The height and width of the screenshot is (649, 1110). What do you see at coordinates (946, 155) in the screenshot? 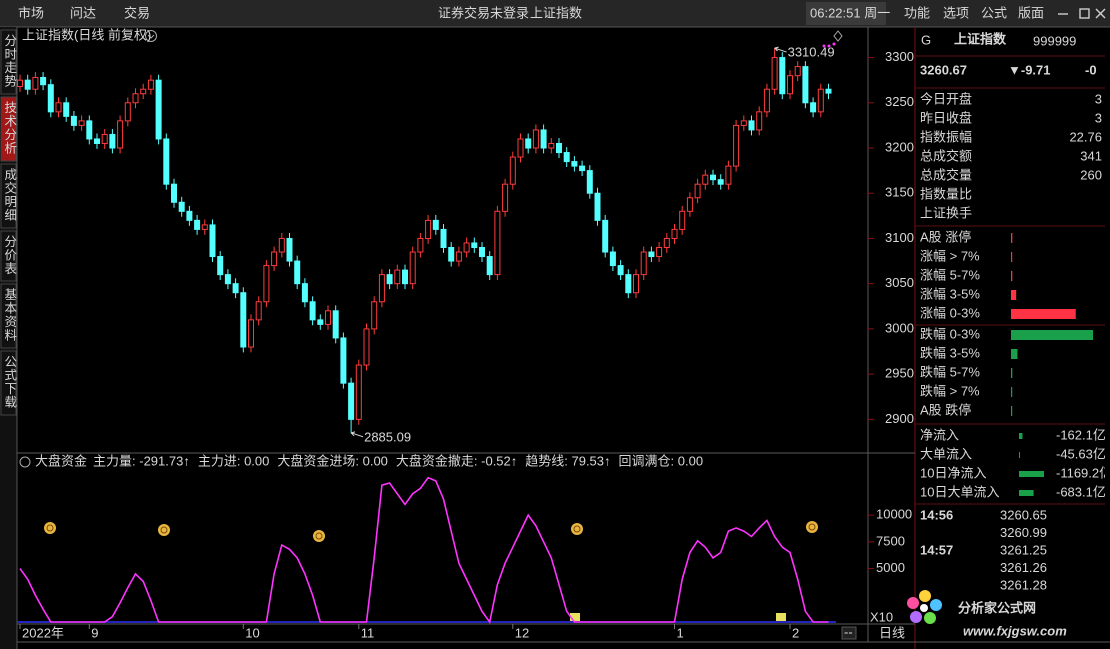
I see `quote-label: 总成交额` at bounding box center [946, 155].